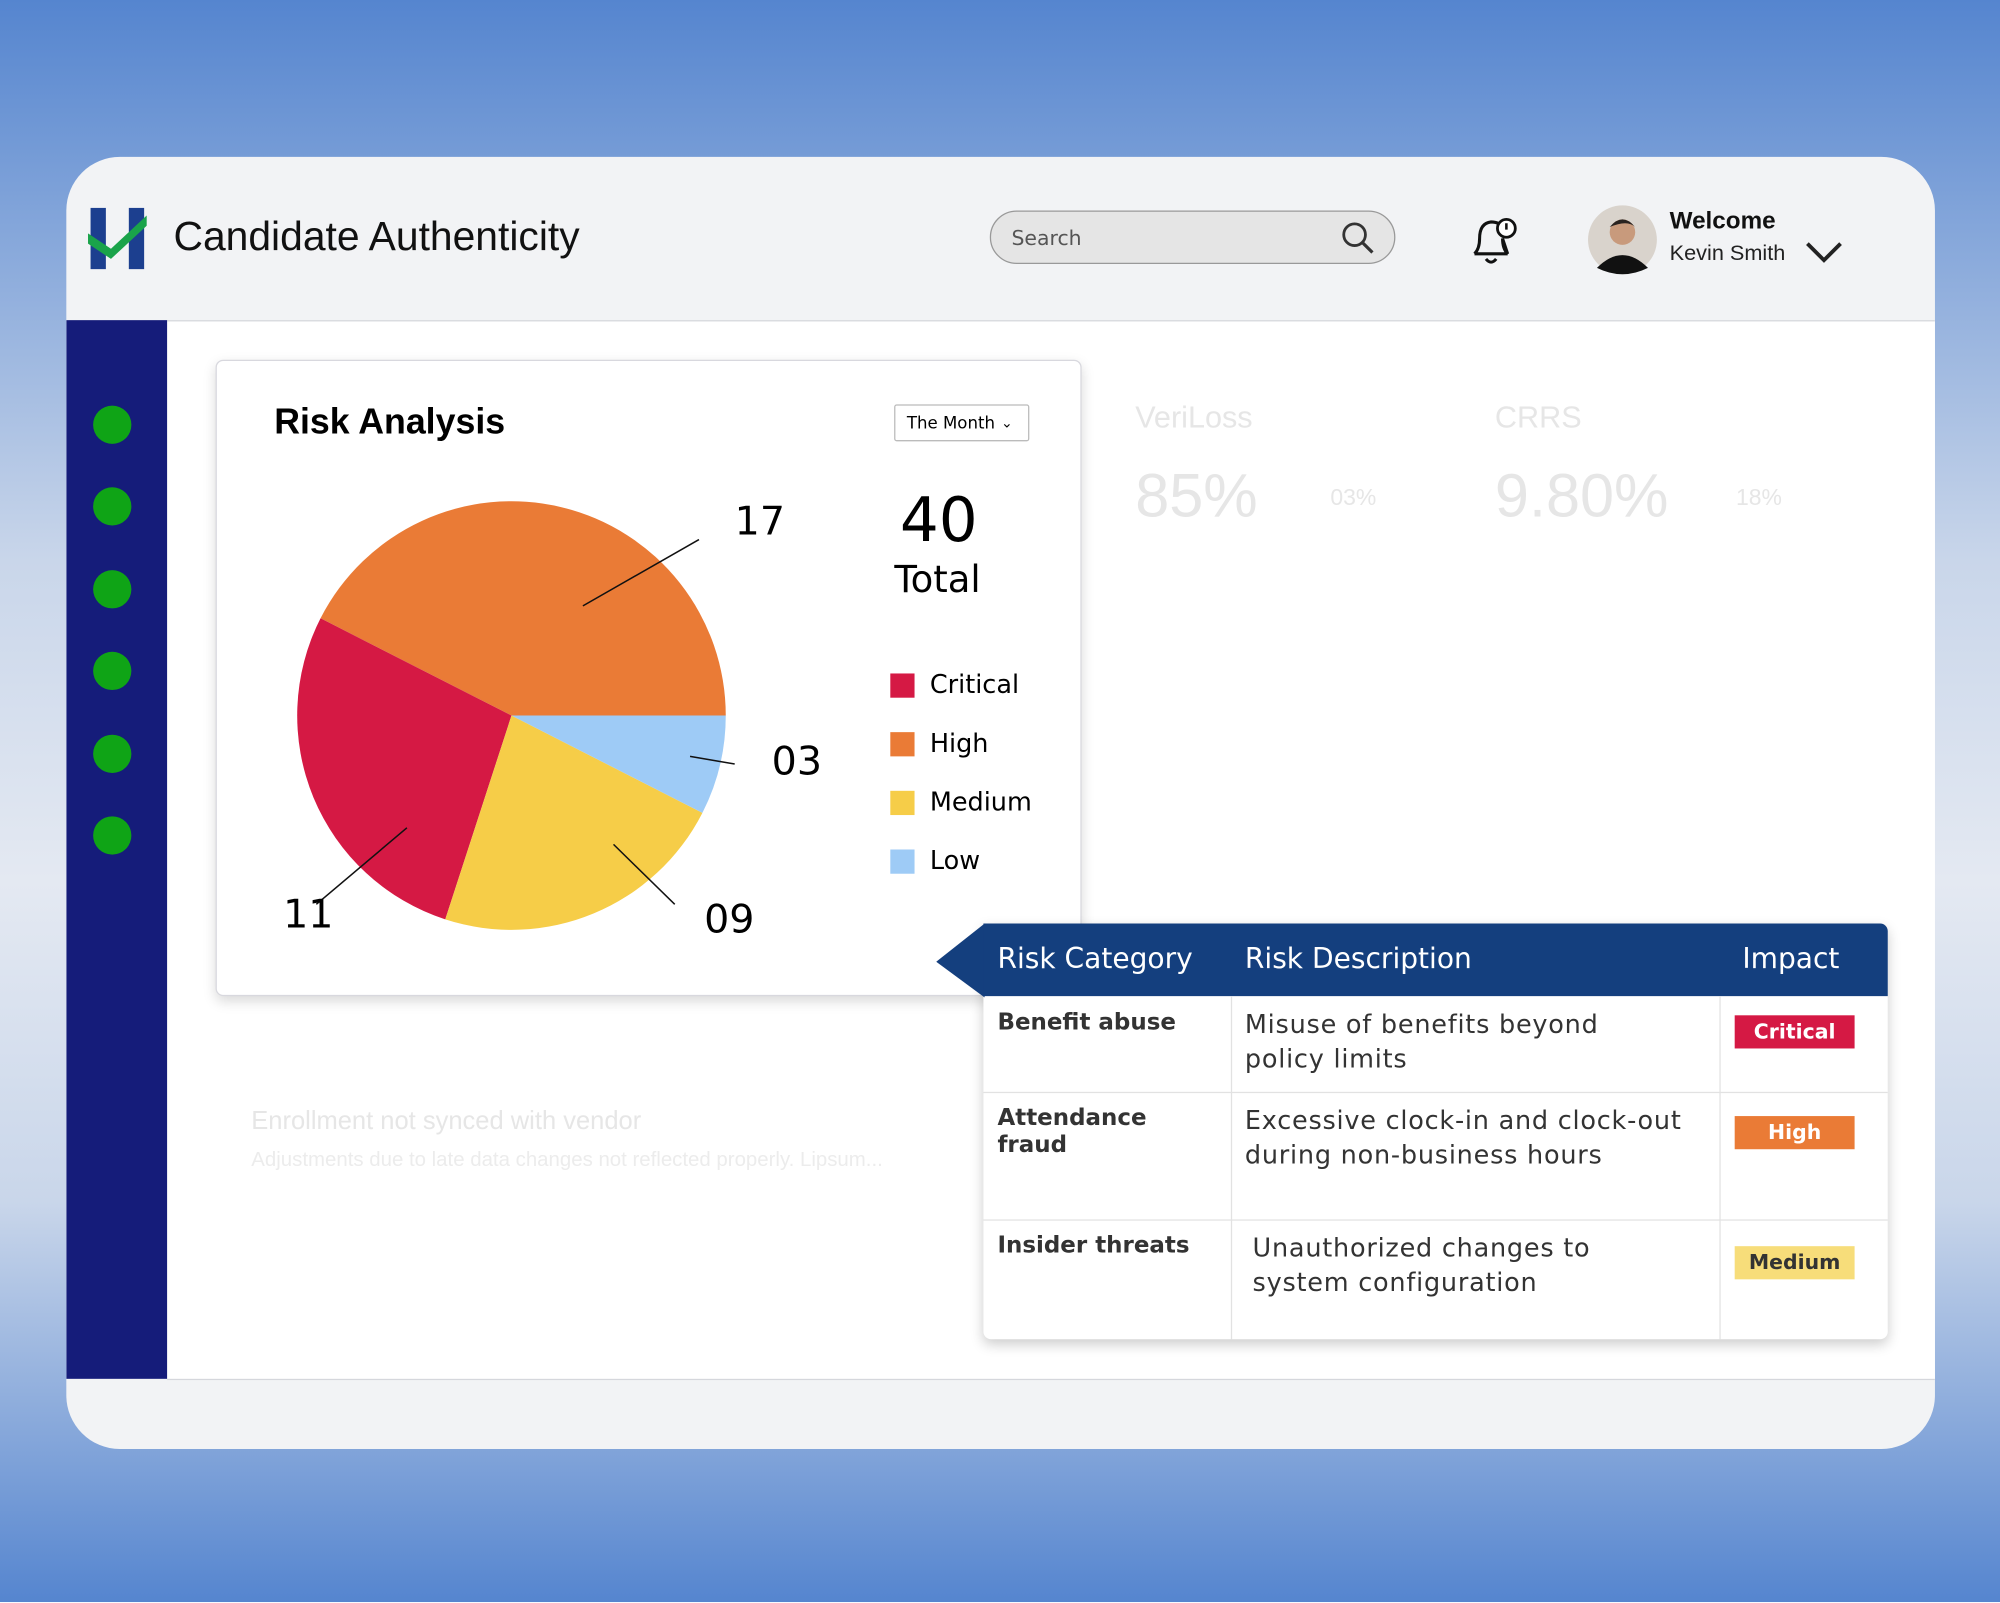  What do you see at coordinates (1758, 497) in the screenshot?
I see `metric-change: 18%` at bounding box center [1758, 497].